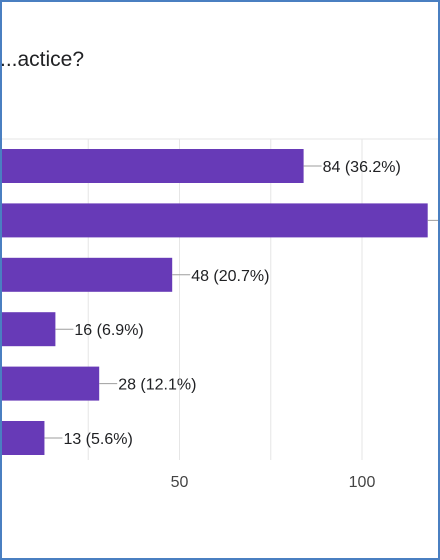  I want to click on data-label-4: 28 (12.1%), so click(157, 385).